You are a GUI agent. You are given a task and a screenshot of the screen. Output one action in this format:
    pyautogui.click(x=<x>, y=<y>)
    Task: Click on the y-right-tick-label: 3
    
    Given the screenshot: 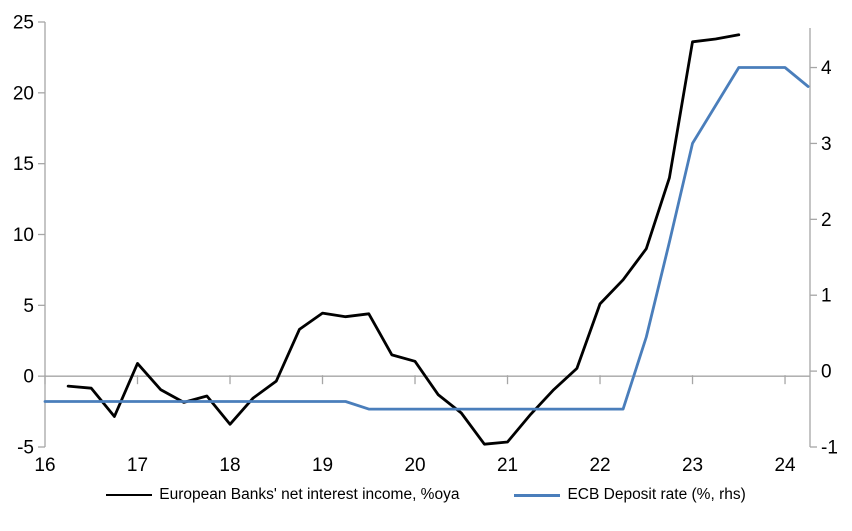 What is the action you would take?
    pyautogui.click(x=826, y=144)
    